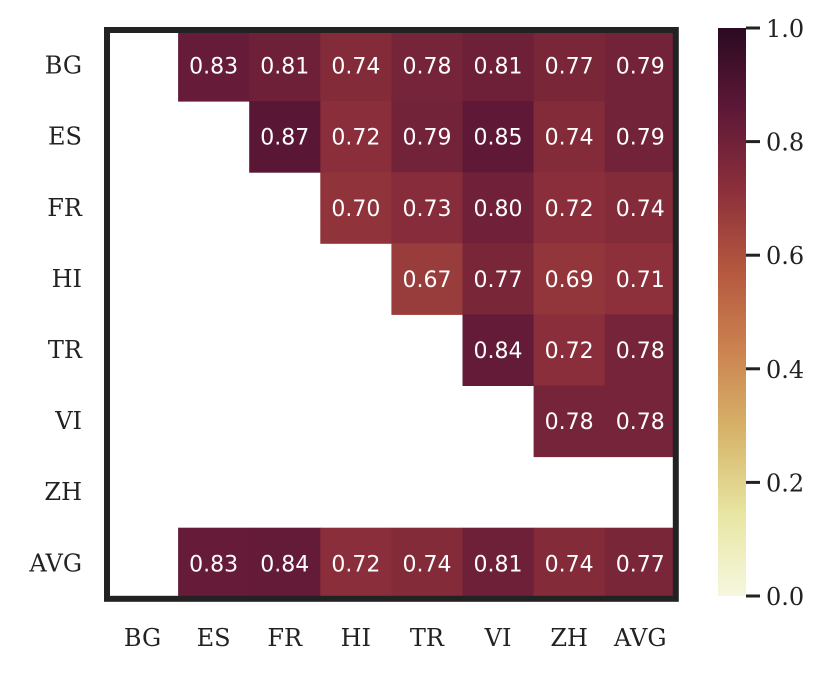 The height and width of the screenshot is (674, 830). Describe the element at coordinates (732, 312) in the screenshot. I see `colorbar` at that location.